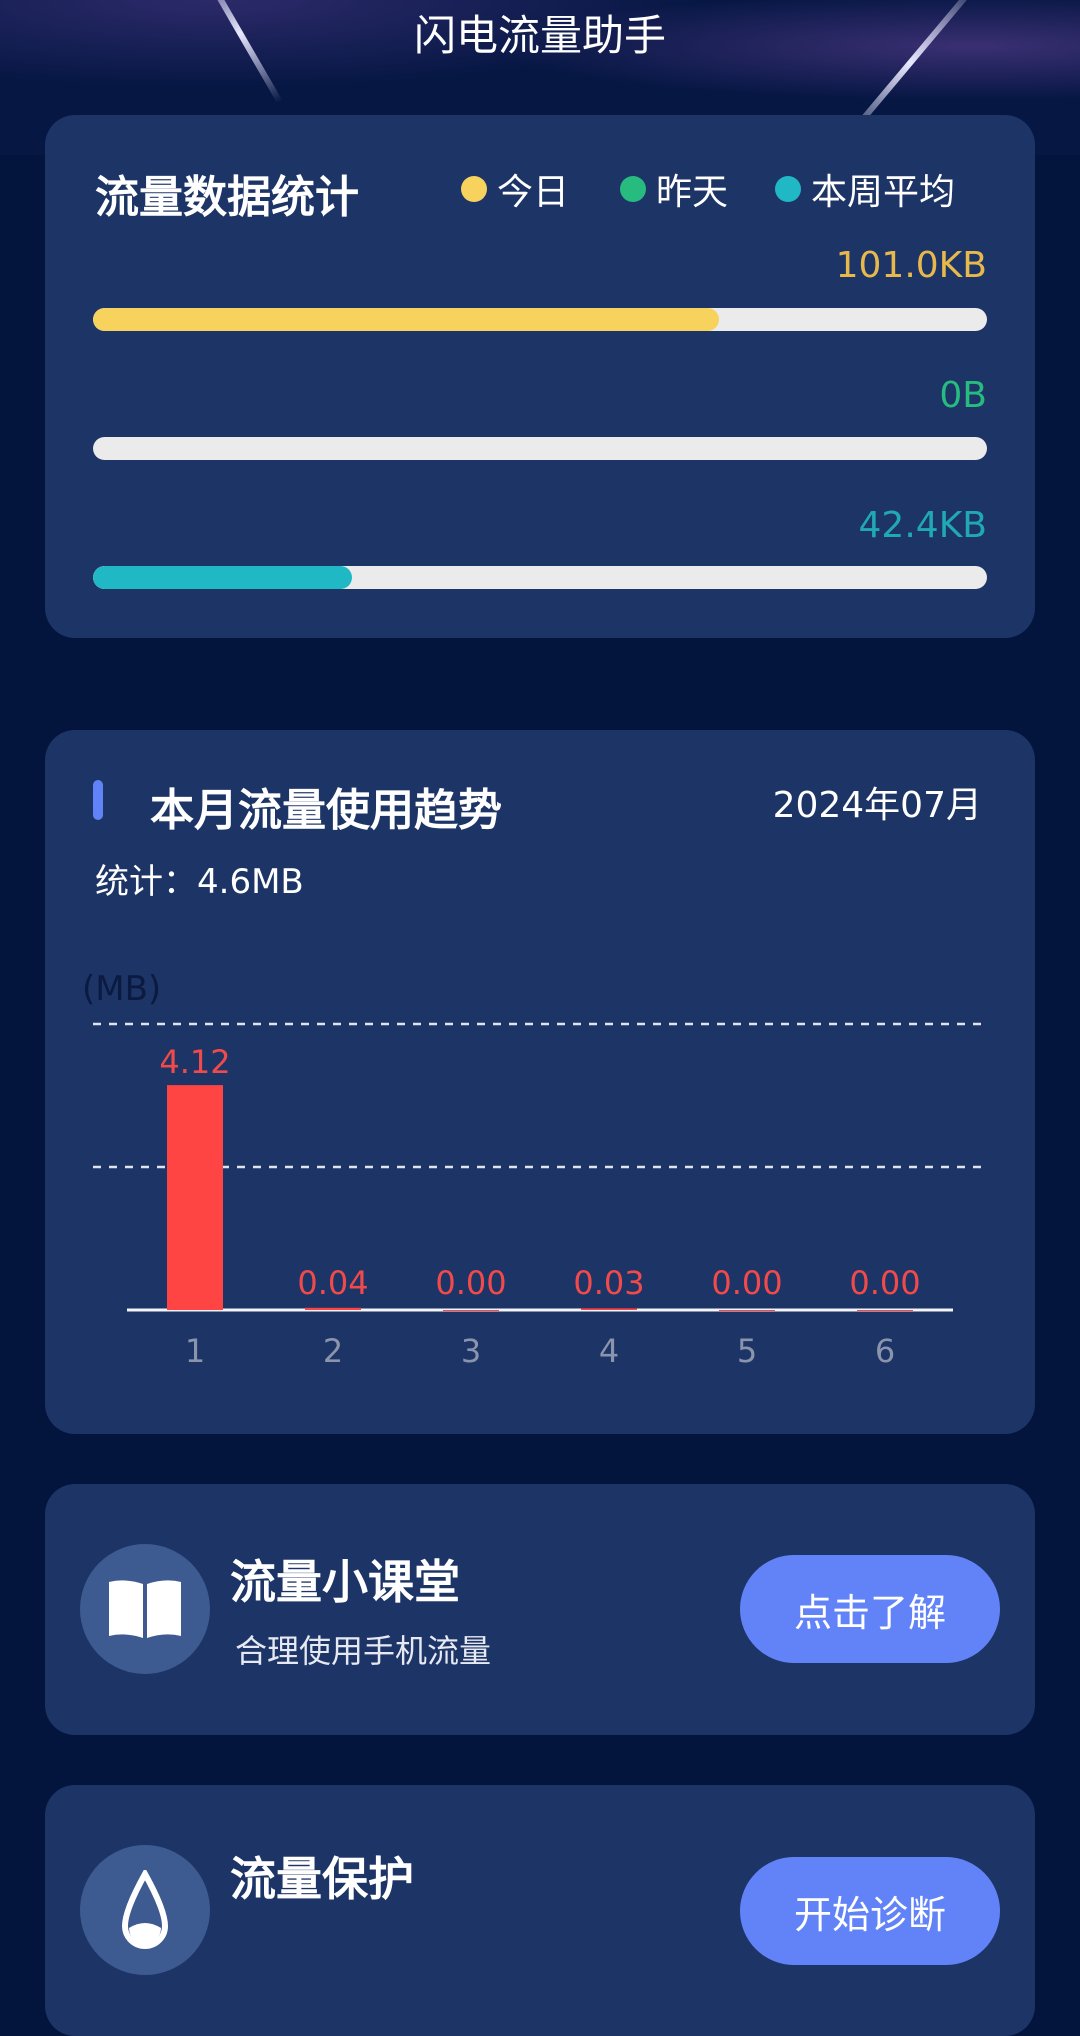 The image size is (1080, 2036). What do you see at coordinates (540, 1609) in the screenshot?
I see `lesson-card: 流量小课堂 合理使用手机流量 点击了解` at bounding box center [540, 1609].